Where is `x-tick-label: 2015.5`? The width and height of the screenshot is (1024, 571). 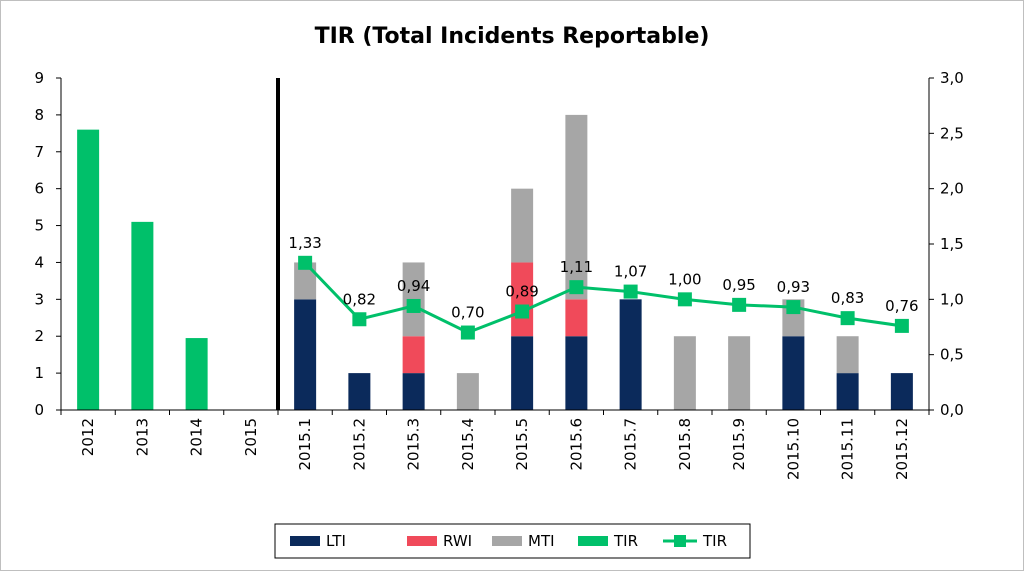
x-tick-label: 2015.5 is located at coordinates (522, 444).